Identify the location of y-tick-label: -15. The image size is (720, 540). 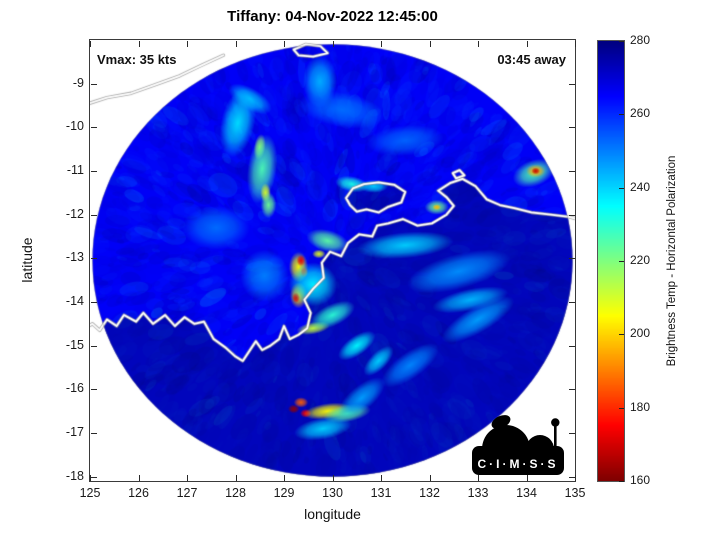
(74, 344).